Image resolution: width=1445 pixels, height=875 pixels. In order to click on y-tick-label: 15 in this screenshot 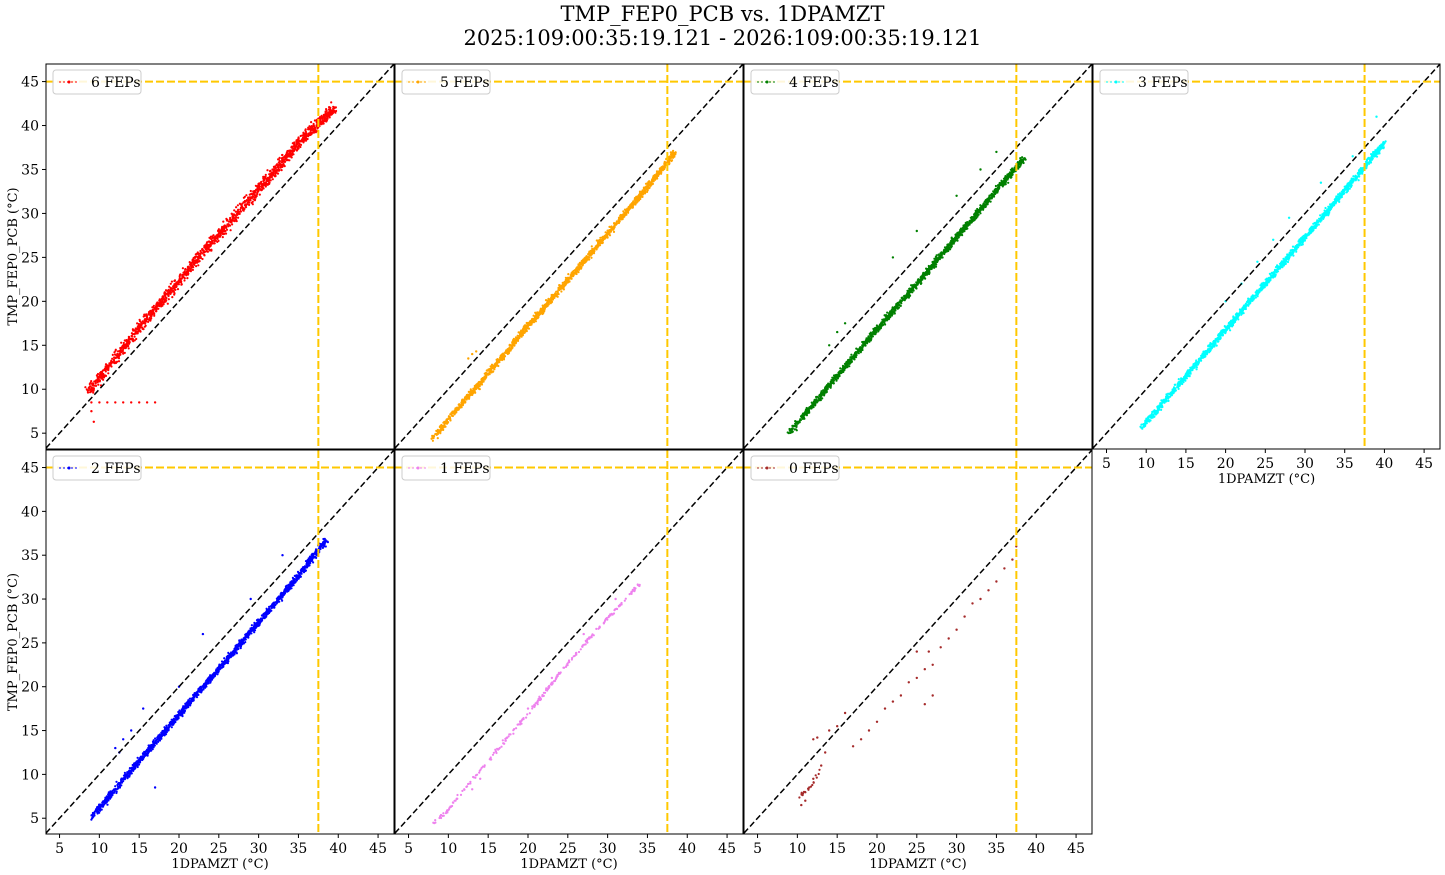, I will do `click(30, 346)`.